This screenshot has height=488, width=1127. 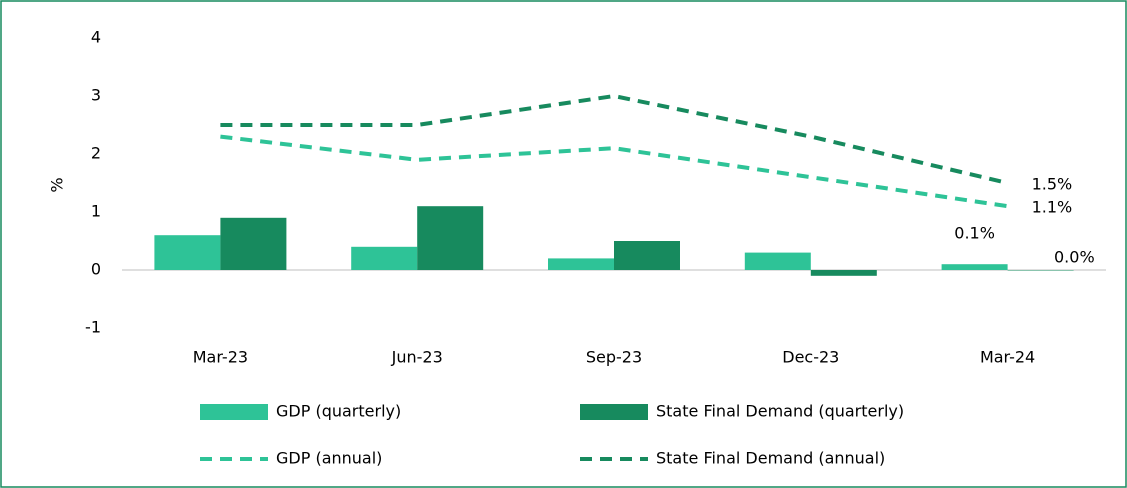 I want to click on legend-label: State Final Demand (annual), so click(x=770, y=458).